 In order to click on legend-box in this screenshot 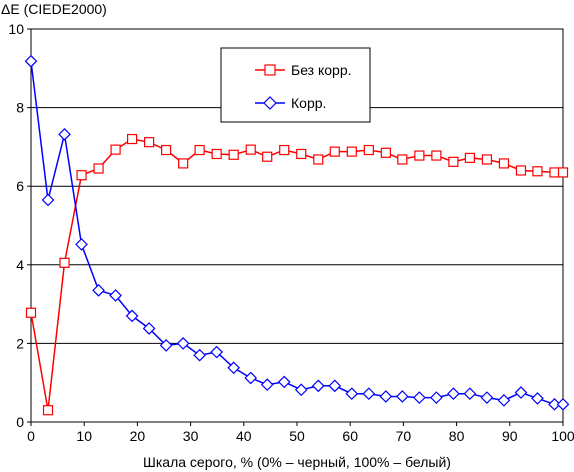, I will do `click(295, 85)`.